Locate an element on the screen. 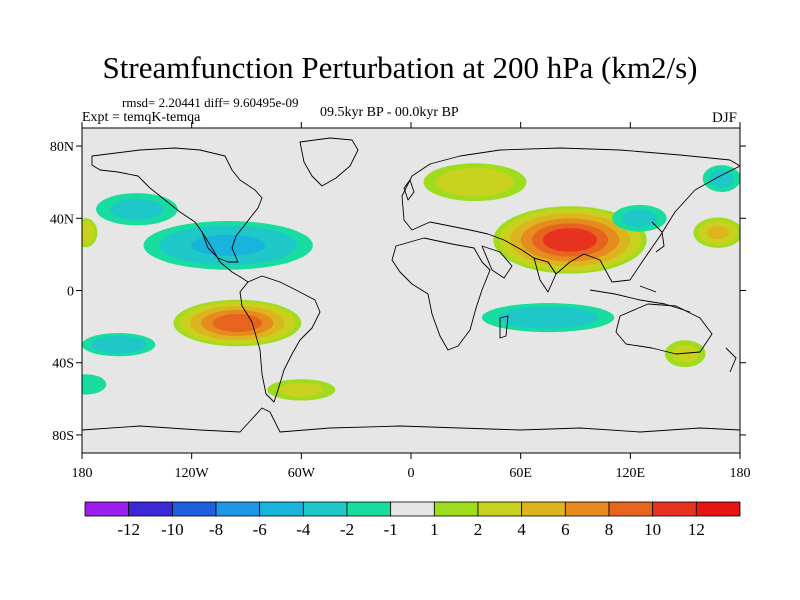 The width and height of the screenshot is (800, 600). coast-central-america is located at coordinates (225, 257).